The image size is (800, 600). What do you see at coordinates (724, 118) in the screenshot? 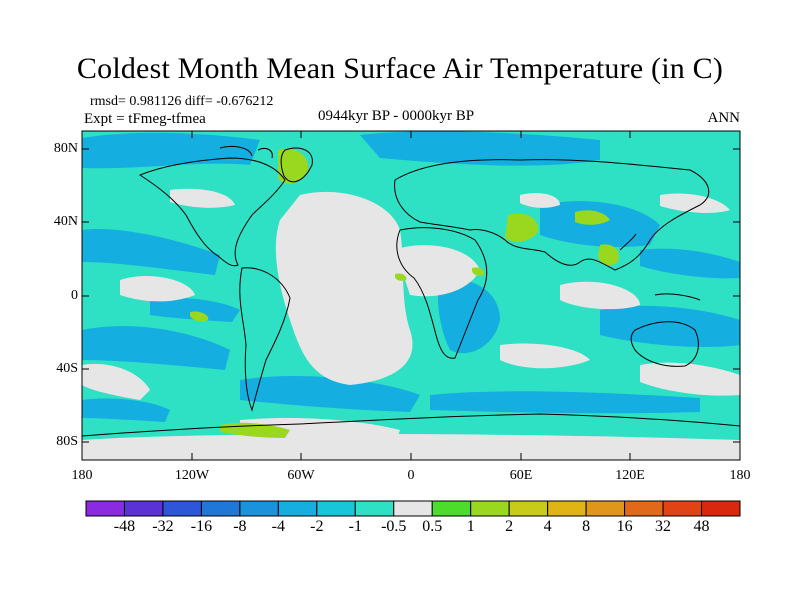
I see `season-label: ANN` at bounding box center [724, 118].